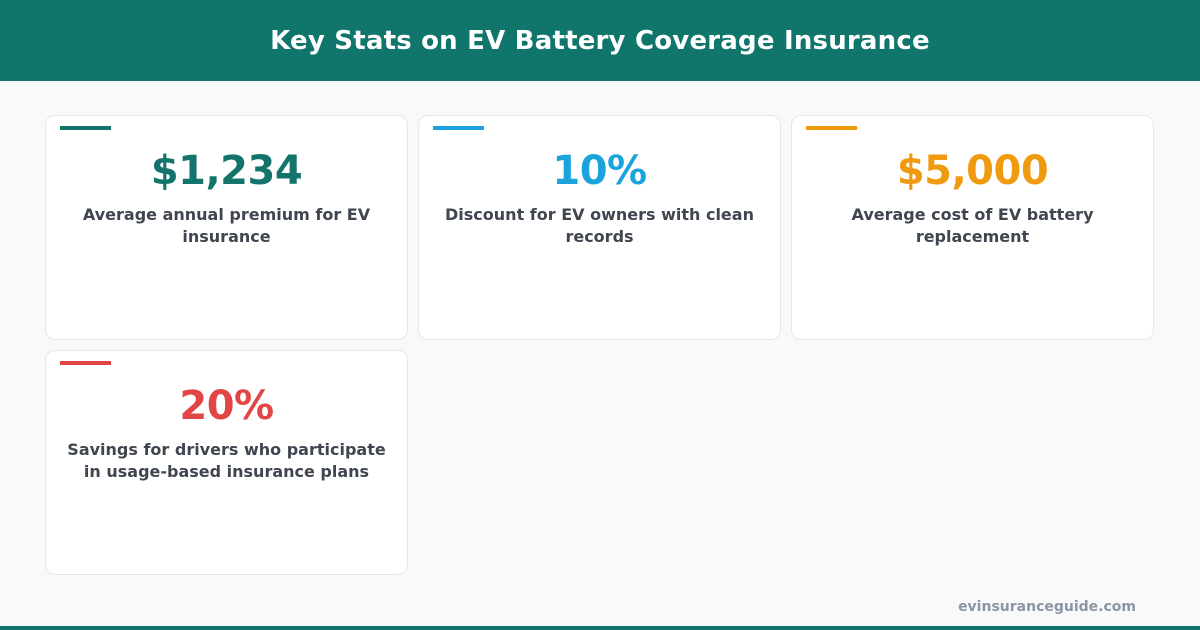  I want to click on footer-bar, so click(600, 628).